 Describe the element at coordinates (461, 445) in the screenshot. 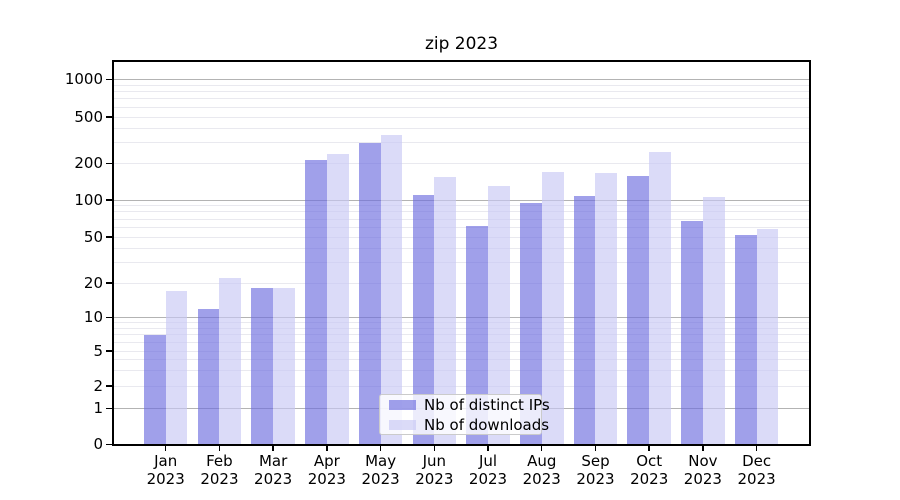

I see `spine-bottom` at that location.